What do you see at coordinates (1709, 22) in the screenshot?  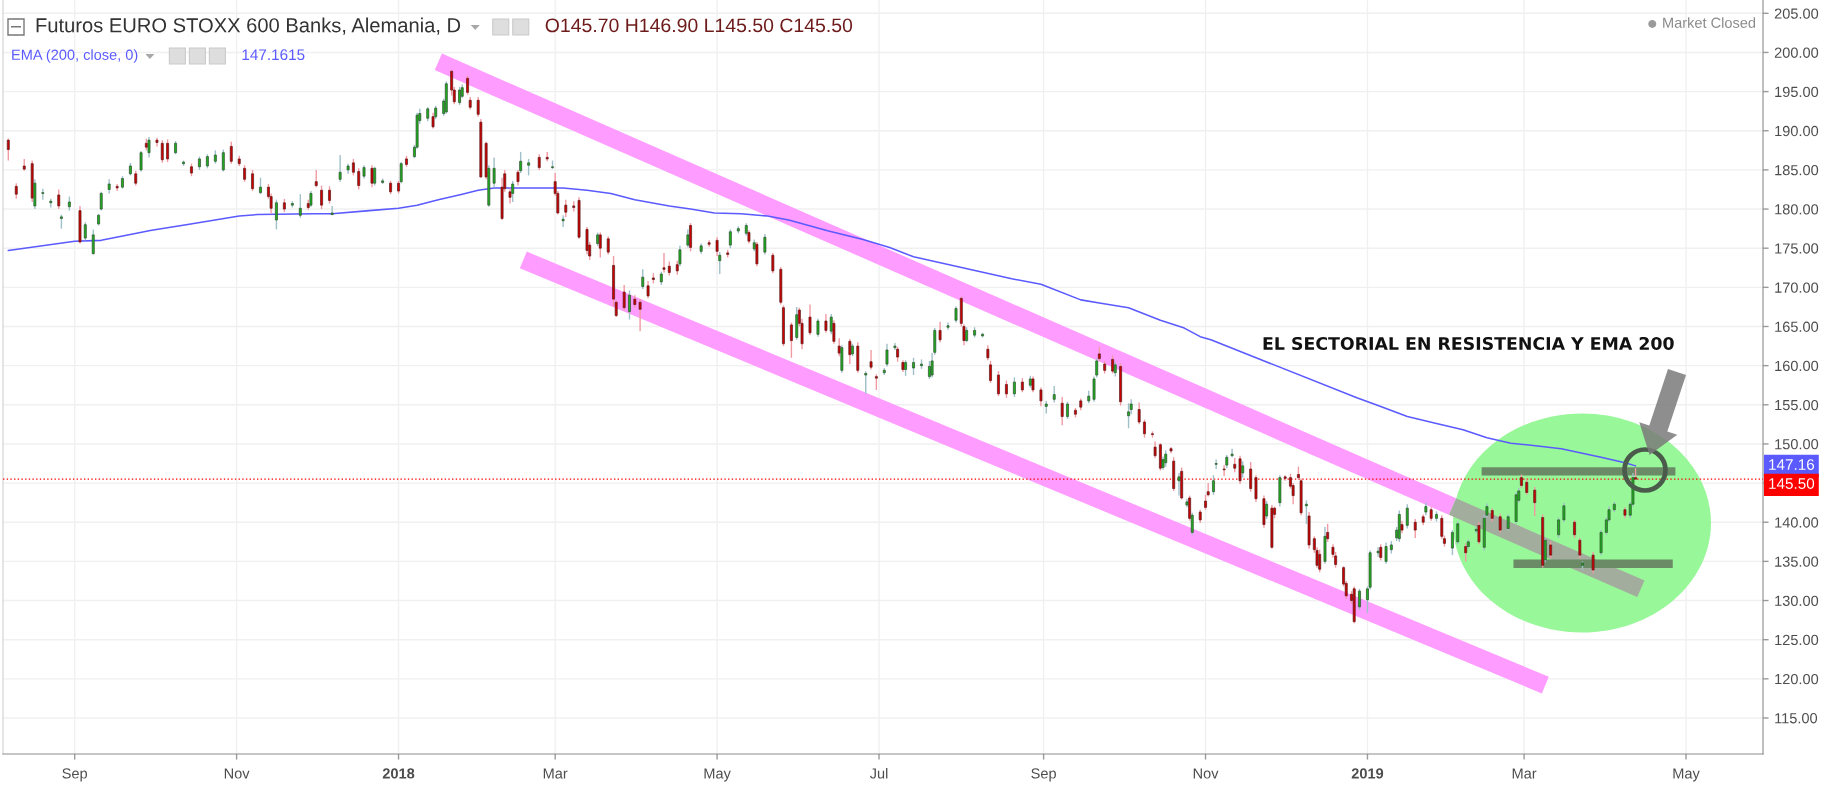 I see `annotation: Market Closed` at bounding box center [1709, 22].